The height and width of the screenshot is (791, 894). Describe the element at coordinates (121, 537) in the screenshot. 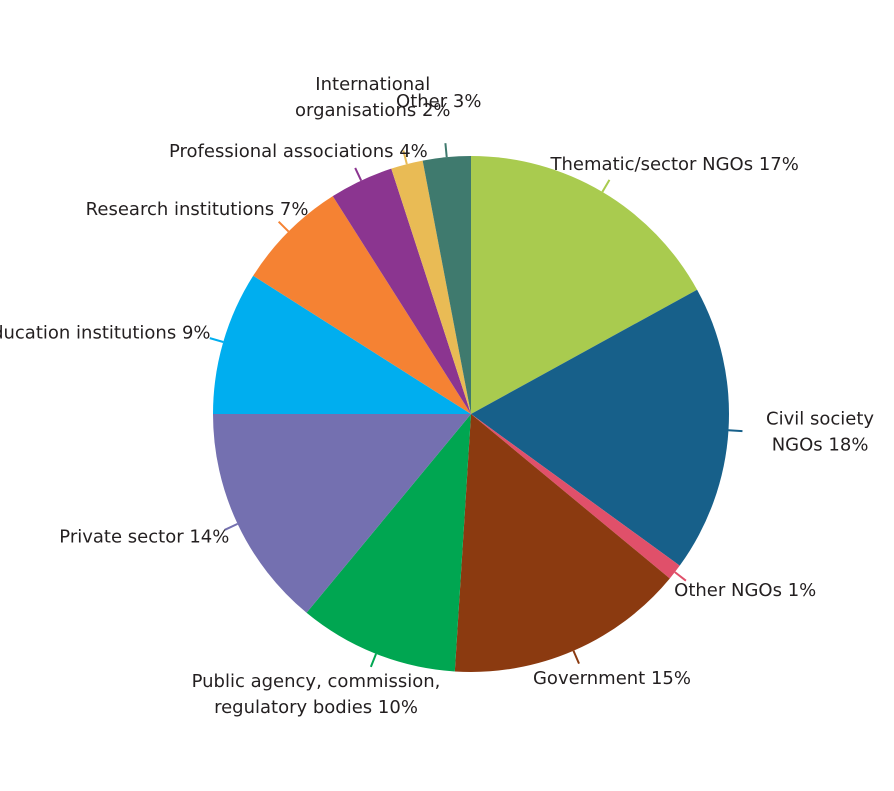

I see `category-name: Private sector` at that location.